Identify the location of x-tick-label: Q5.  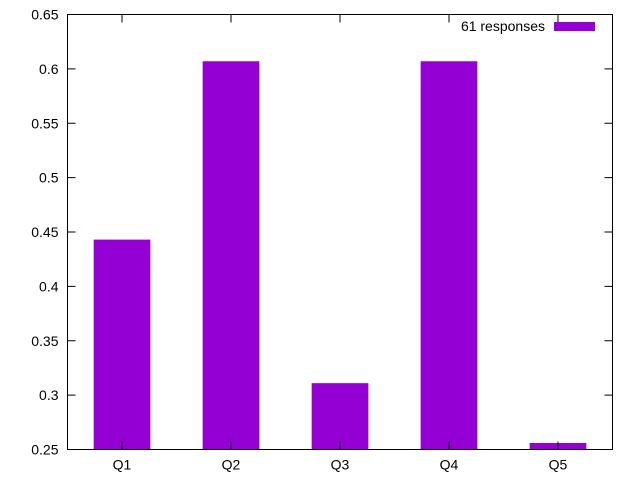
(558, 465).